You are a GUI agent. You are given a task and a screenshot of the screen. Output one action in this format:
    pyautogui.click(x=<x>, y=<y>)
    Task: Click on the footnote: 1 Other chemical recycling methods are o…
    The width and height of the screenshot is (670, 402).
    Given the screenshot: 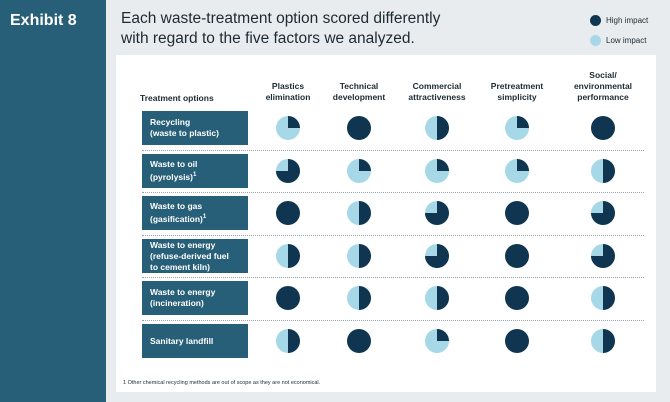 What is the action you would take?
    pyautogui.click(x=222, y=383)
    